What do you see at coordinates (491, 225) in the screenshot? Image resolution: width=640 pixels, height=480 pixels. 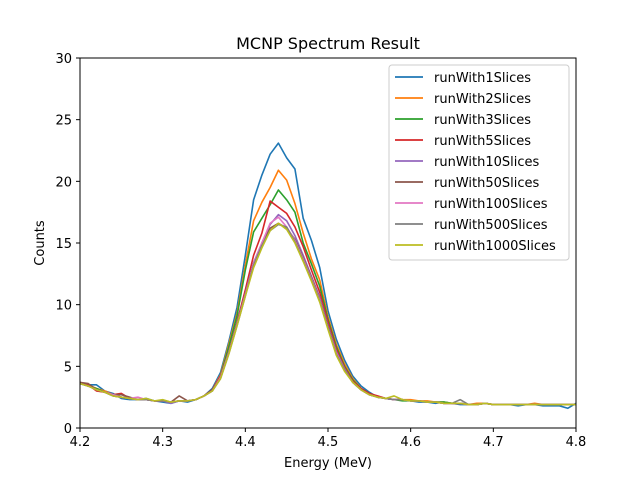 I see `legend-label: runWith500Slices` at bounding box center [491, 225].